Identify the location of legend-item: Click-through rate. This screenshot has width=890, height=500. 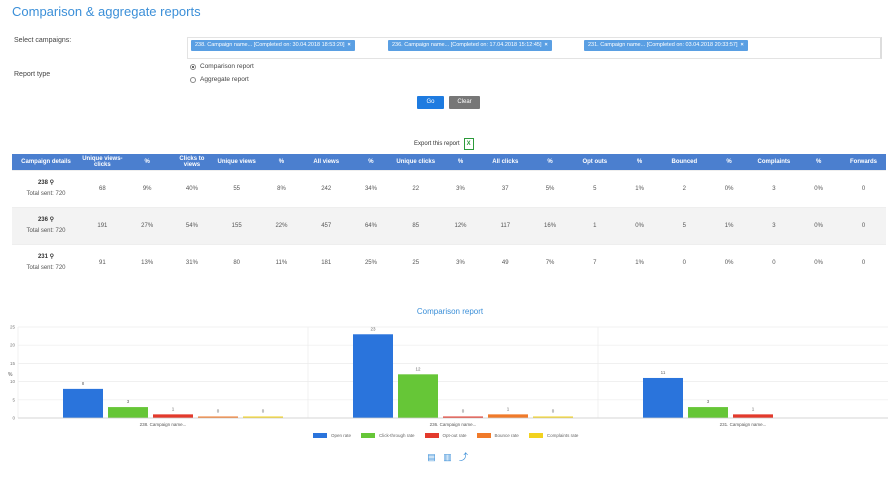
(388, 435).